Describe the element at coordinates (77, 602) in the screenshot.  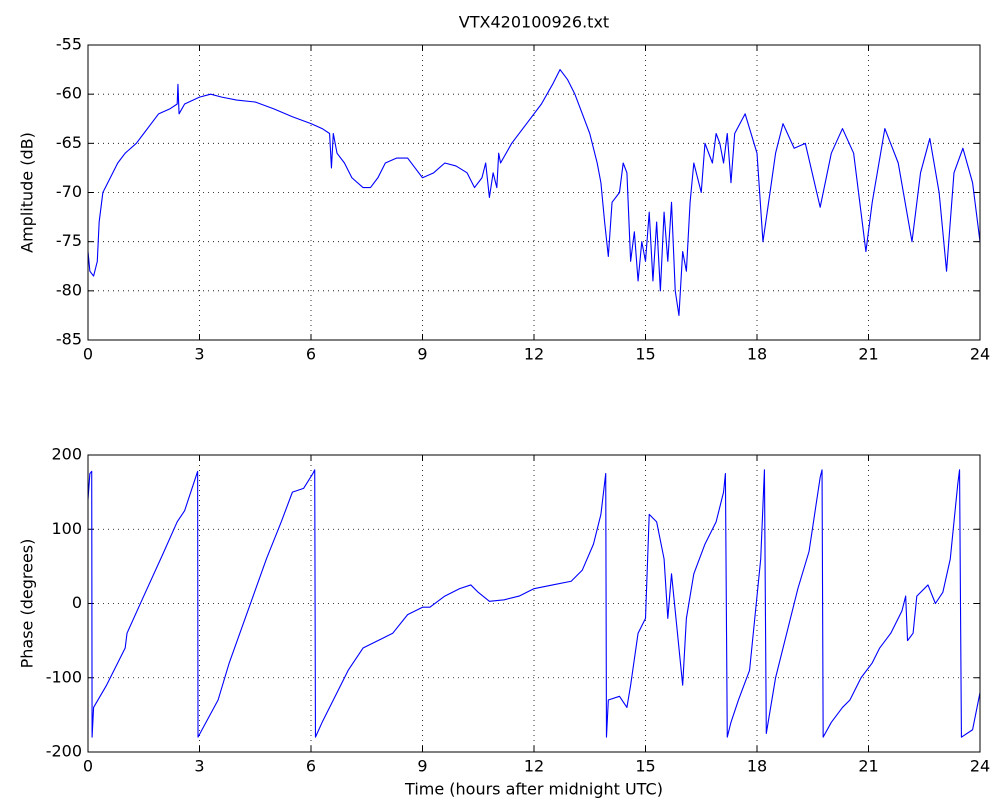
I see `y-tick-label: 0` at that location.